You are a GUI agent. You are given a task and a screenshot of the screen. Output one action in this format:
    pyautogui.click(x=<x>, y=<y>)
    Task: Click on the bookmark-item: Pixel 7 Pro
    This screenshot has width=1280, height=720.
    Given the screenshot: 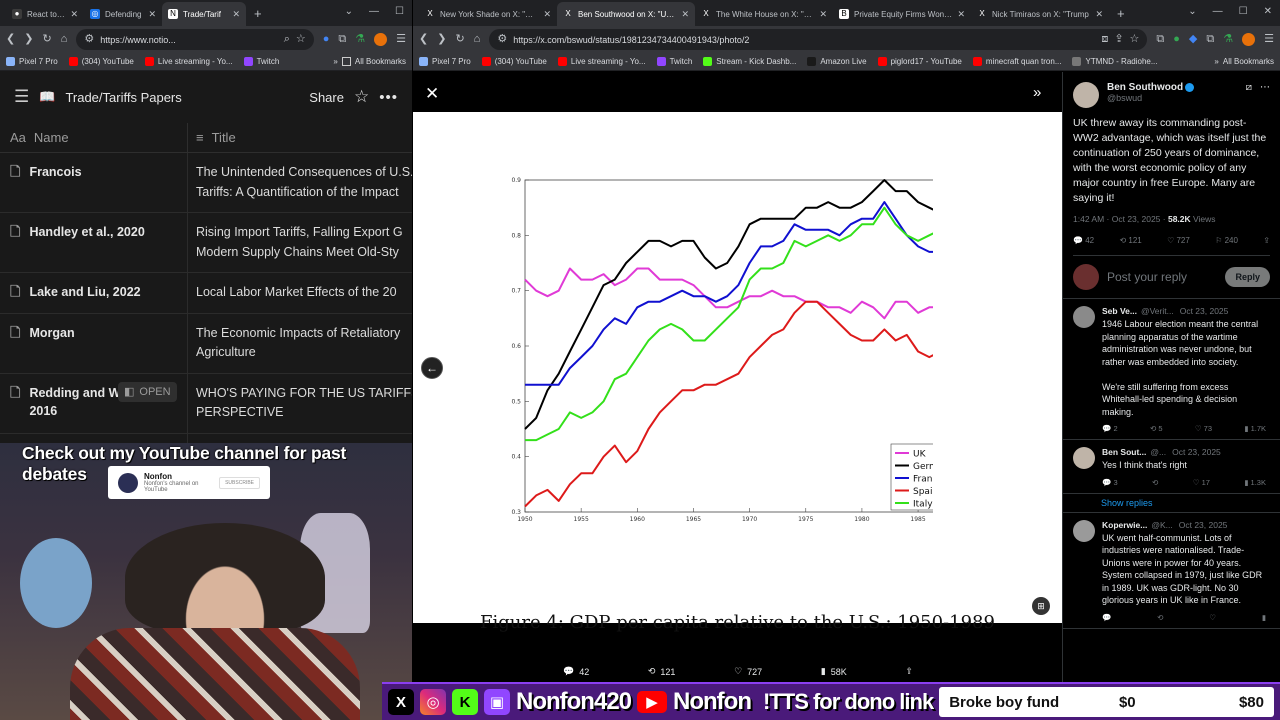 What is the action you would take?
    pyautogui.click(x=445, y=61)
    